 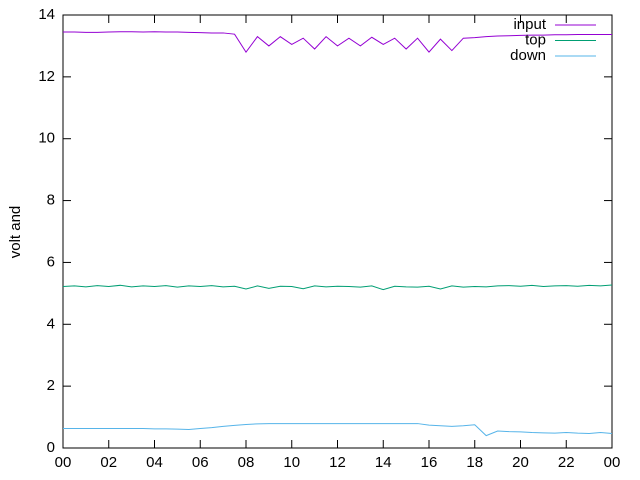 I want to click on legend-label: down, so click(x=528, y=55).